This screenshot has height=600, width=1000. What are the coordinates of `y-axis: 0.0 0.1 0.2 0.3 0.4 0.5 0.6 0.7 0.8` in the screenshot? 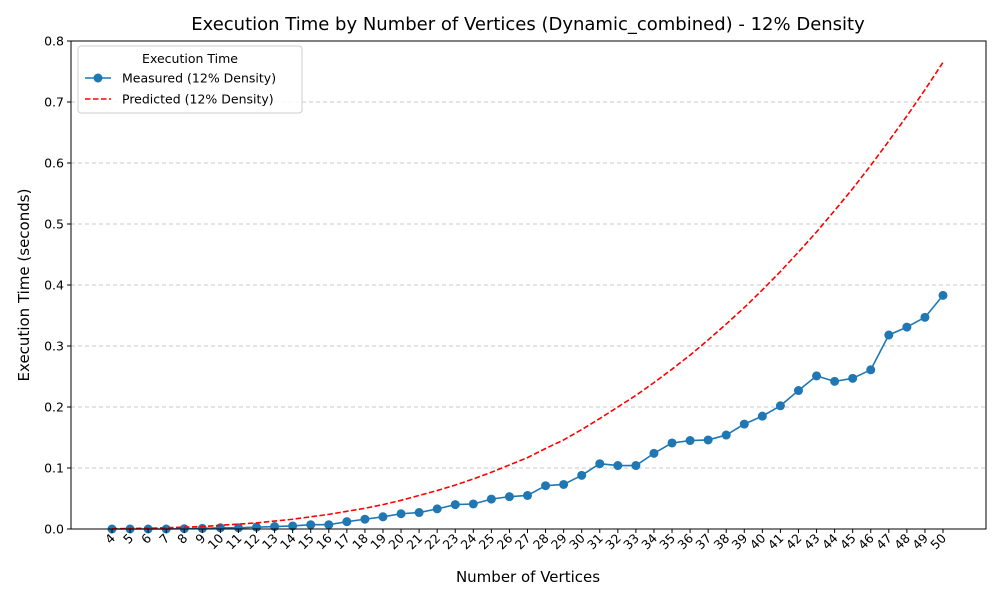 It's located at (57, 285).